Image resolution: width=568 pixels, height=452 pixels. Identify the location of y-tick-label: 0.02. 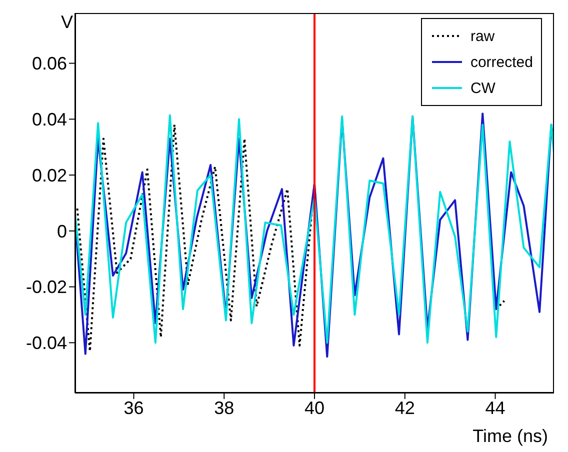
(49, 175).